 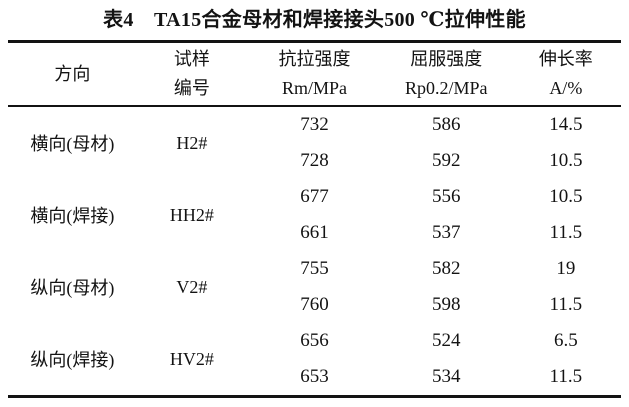 I want to click on table-row: 横向(母材) H2# 732 586 14.5, so click(x=314, y=130).